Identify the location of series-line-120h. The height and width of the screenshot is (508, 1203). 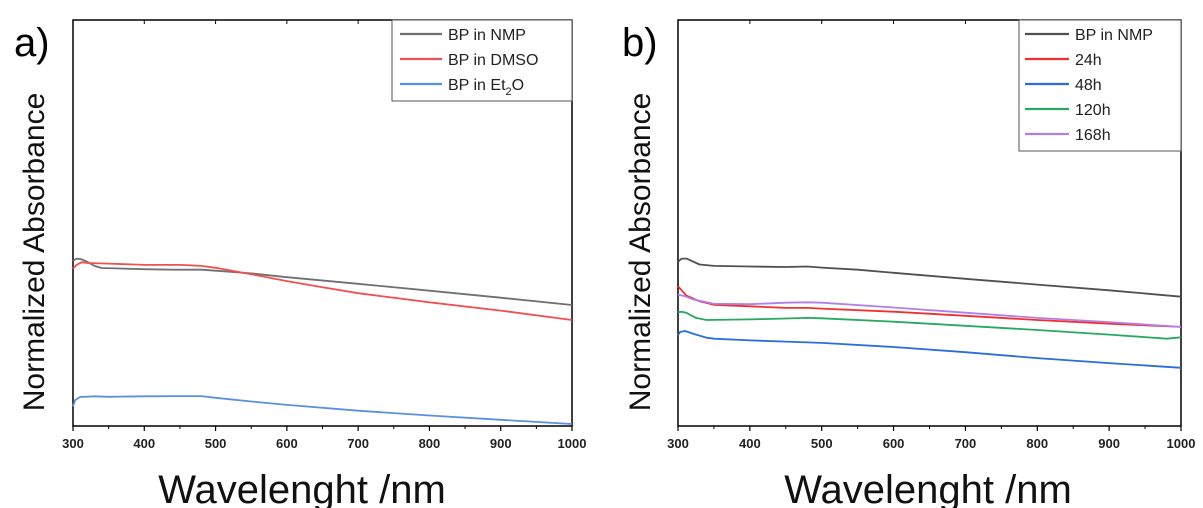
(929, 325).